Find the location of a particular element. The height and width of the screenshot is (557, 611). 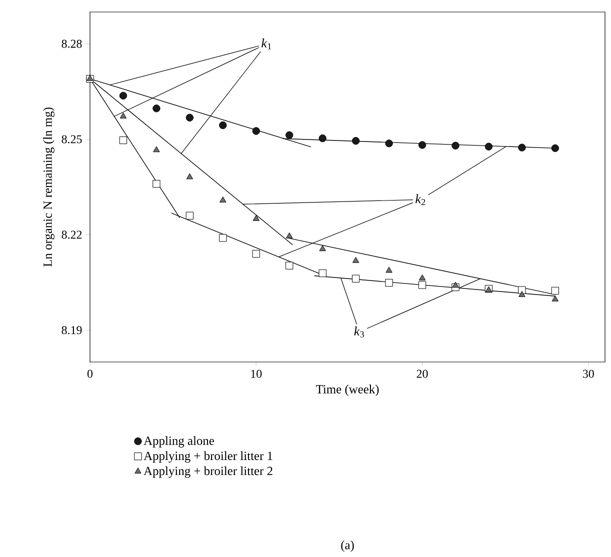

legend-label: Applying + broiler litter 2 is located at coordinates (208, 472).